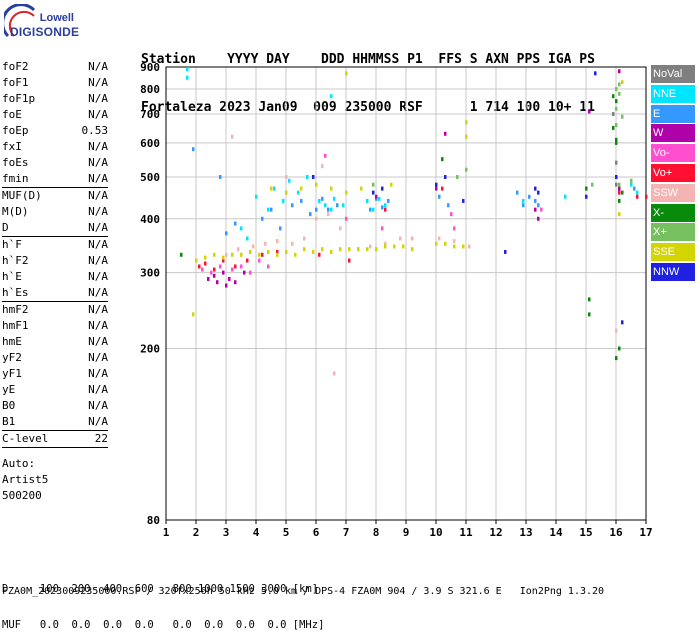  Describe the element at coordinates (55, 163) in the screenshot. I see `param-row-foes: foEs N/A` at that location.